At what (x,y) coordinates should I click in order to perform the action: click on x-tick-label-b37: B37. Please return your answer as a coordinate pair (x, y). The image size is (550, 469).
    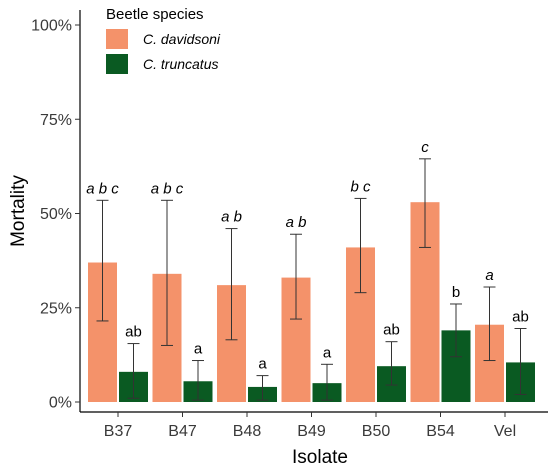
    Looking at the image, I should click on (118, 431).